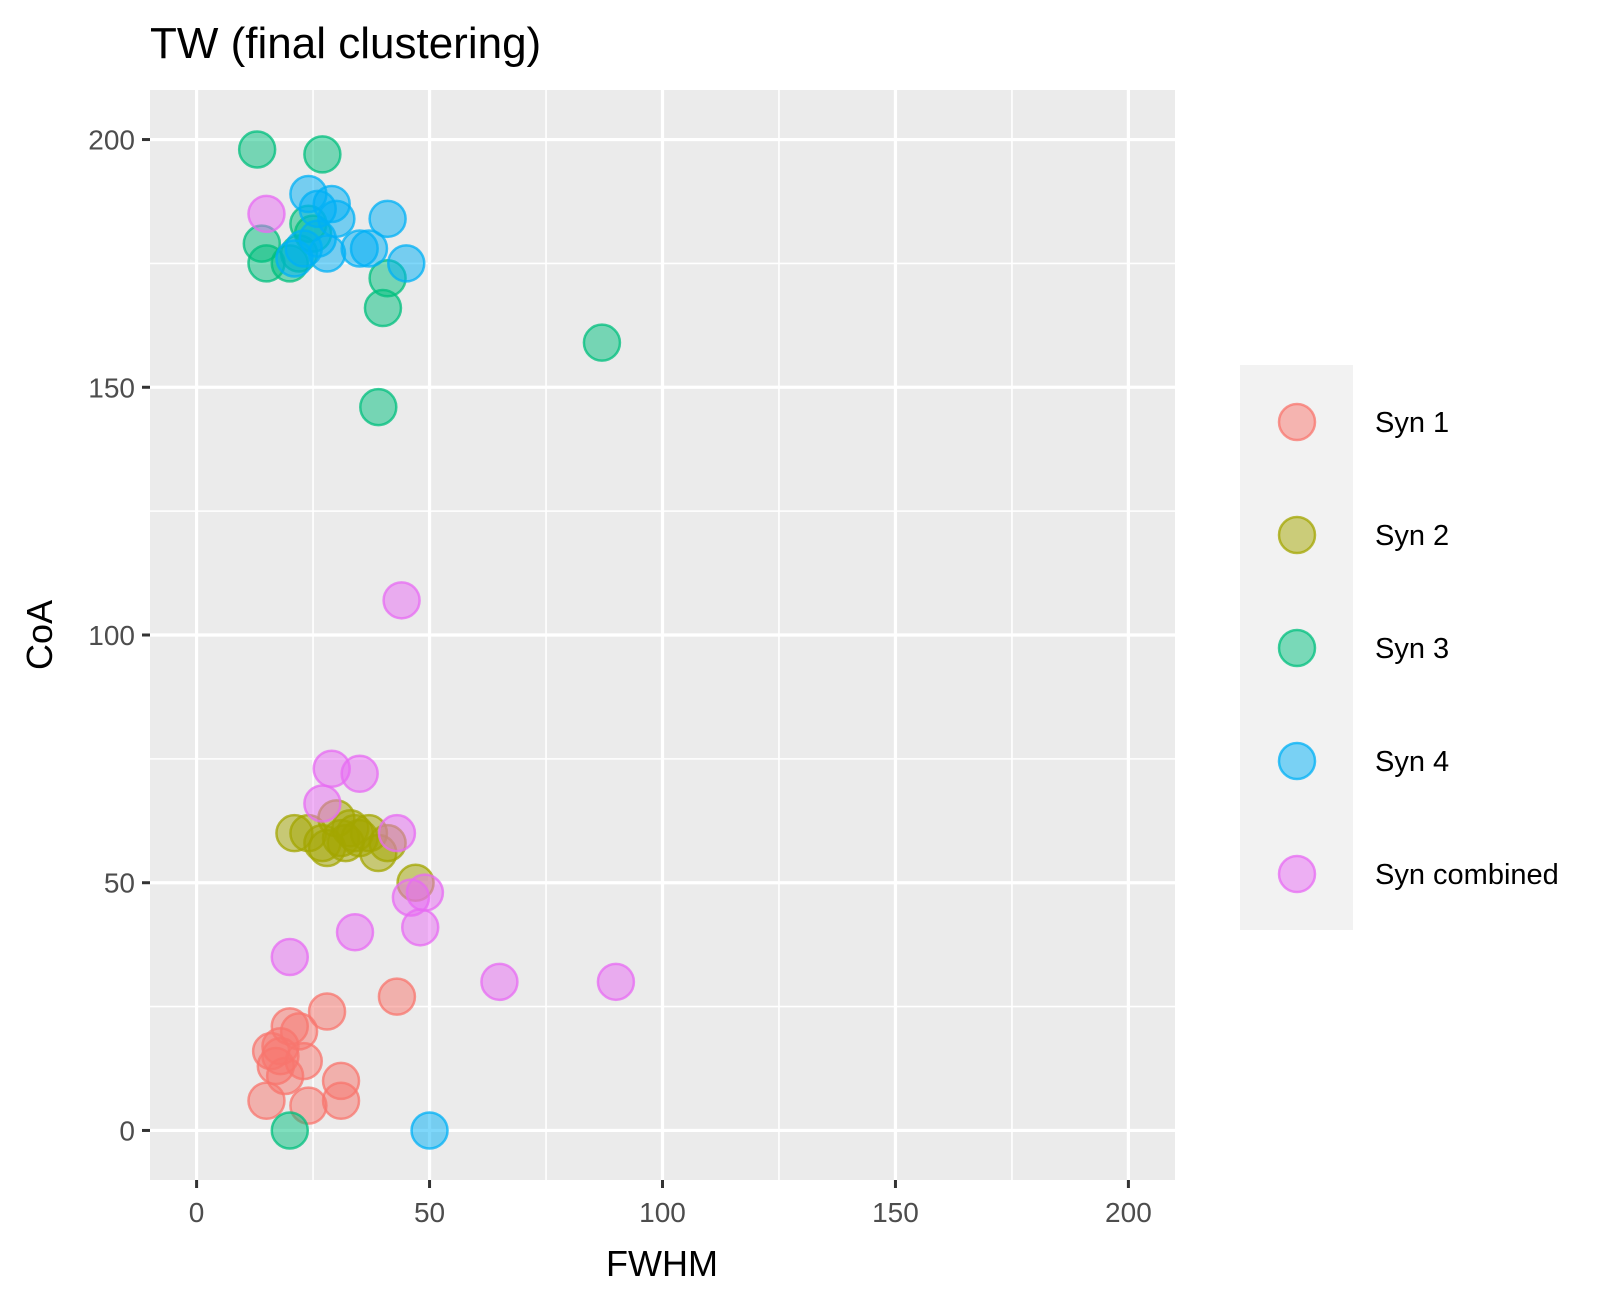 The height and width of the screenshot is (1296, 1620). I want to click on legend-items: Syn 1 Syn 2 Syn 3 Syn 4 Syn combined, so click(1418, 648).